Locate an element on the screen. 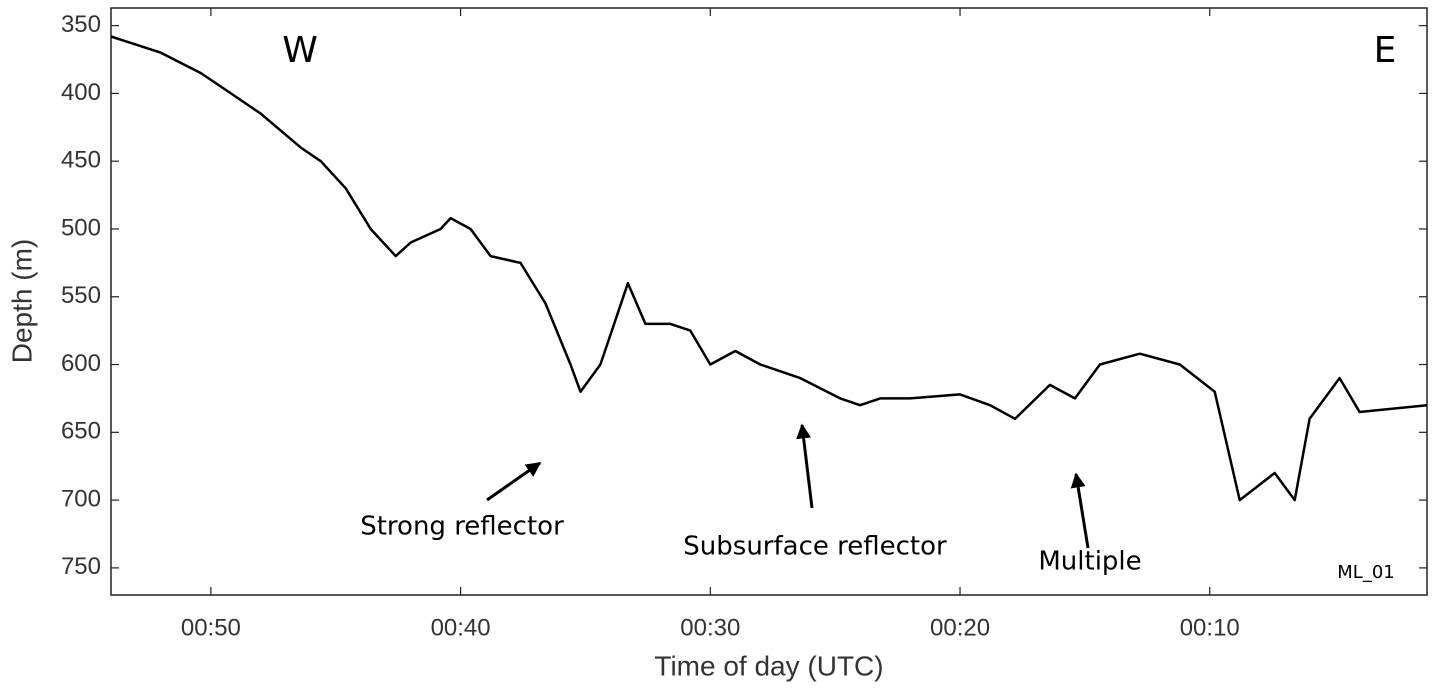  y-tick-label: 550 is located at coordinates (81, 295).